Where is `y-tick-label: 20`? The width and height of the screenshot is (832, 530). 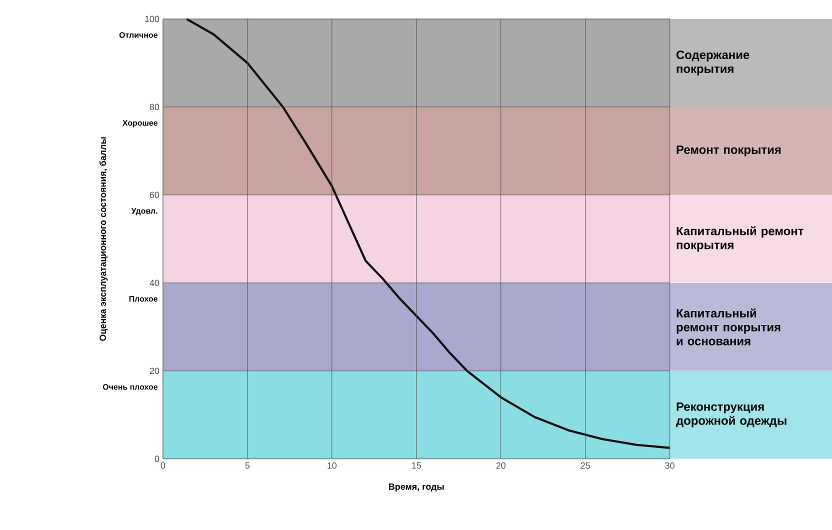 y-tick-label: 20 is located at coordinates (155, 371).